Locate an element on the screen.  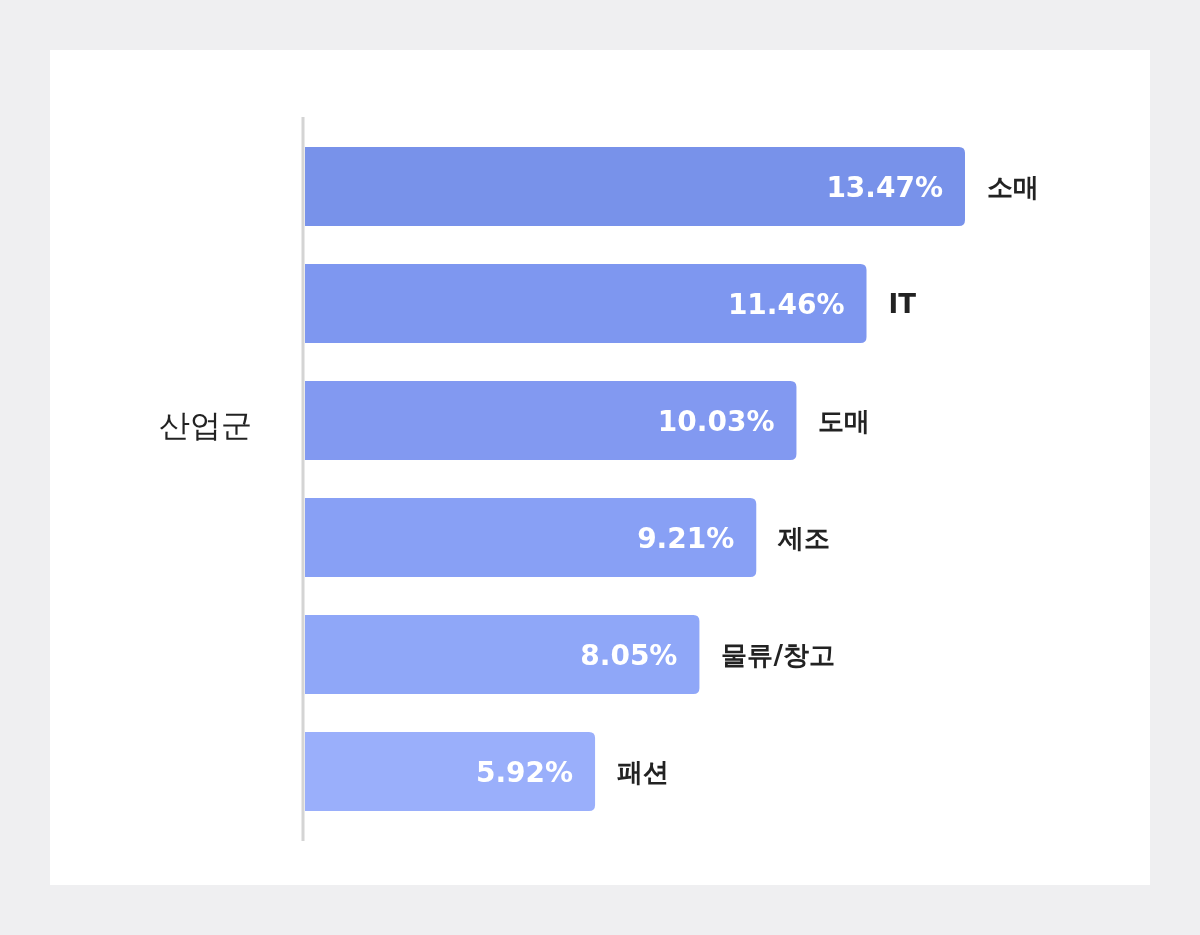
y-tick-label: 도매 is located at coordinates (844, 420).